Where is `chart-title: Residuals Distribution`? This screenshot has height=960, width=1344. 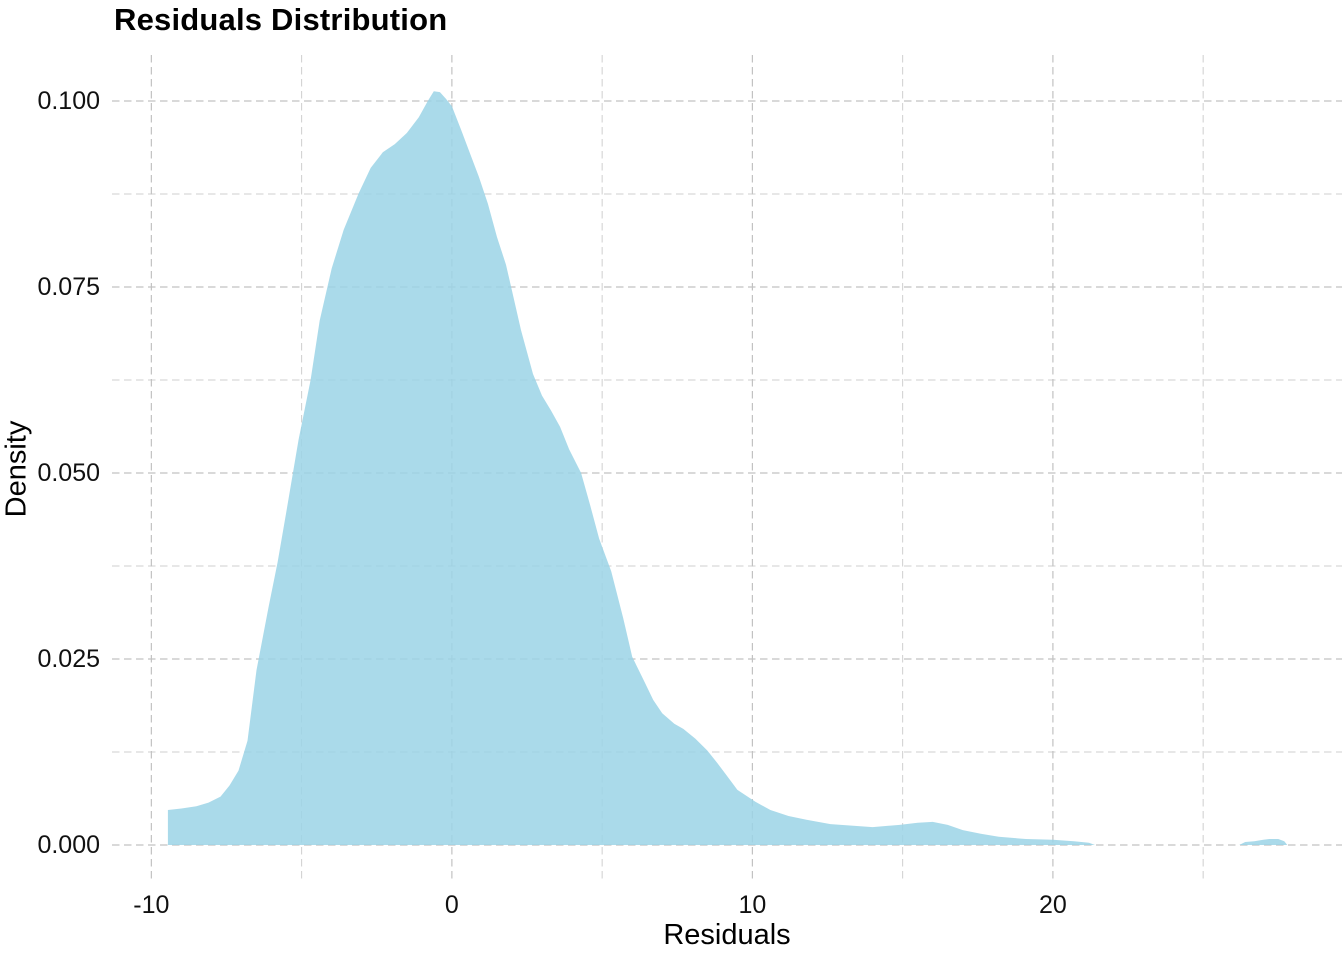
chart-title: Residuals Distribution is located at coordinates (281, 19).